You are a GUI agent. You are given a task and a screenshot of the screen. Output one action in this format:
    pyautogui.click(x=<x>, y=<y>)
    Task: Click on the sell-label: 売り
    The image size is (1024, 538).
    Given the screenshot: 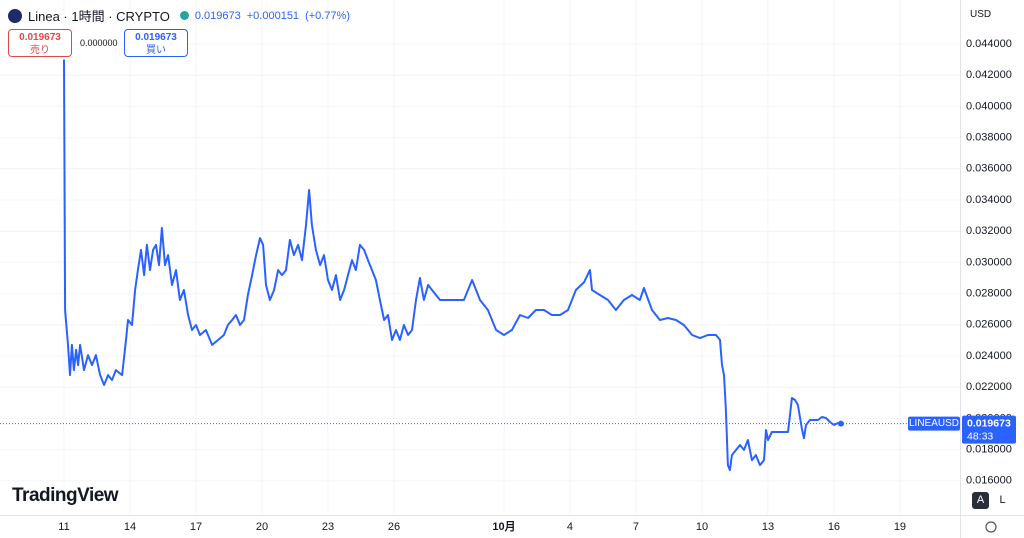 What is the action you would take?
    pyautogui.click(x=40, y=50)
    